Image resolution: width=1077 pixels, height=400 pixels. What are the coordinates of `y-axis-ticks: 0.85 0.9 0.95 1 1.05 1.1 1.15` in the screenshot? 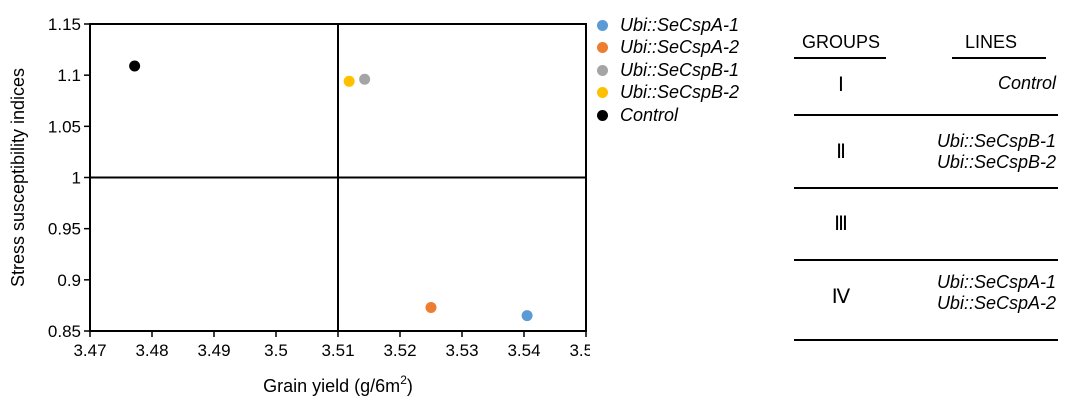 It's located at (69, 178).